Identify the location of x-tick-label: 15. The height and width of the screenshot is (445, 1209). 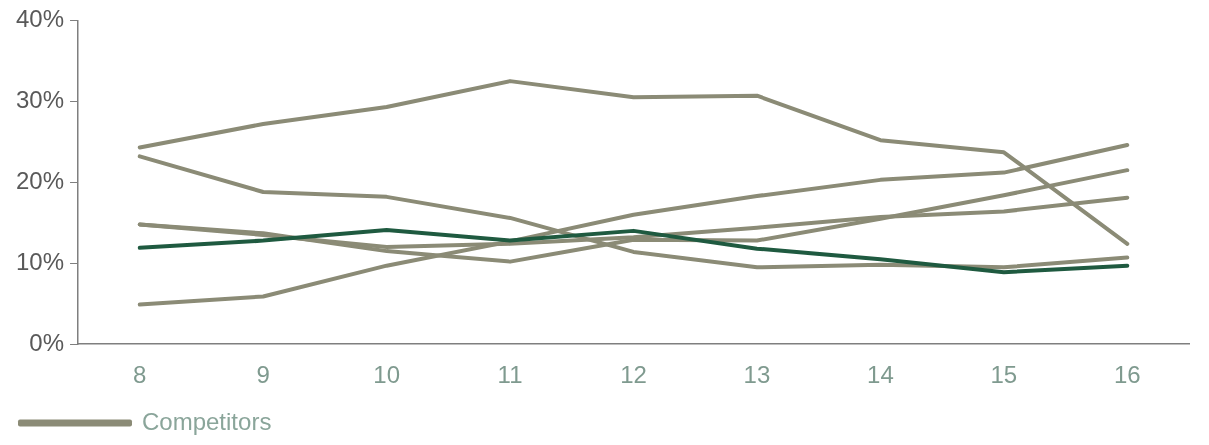
(1004, 375).